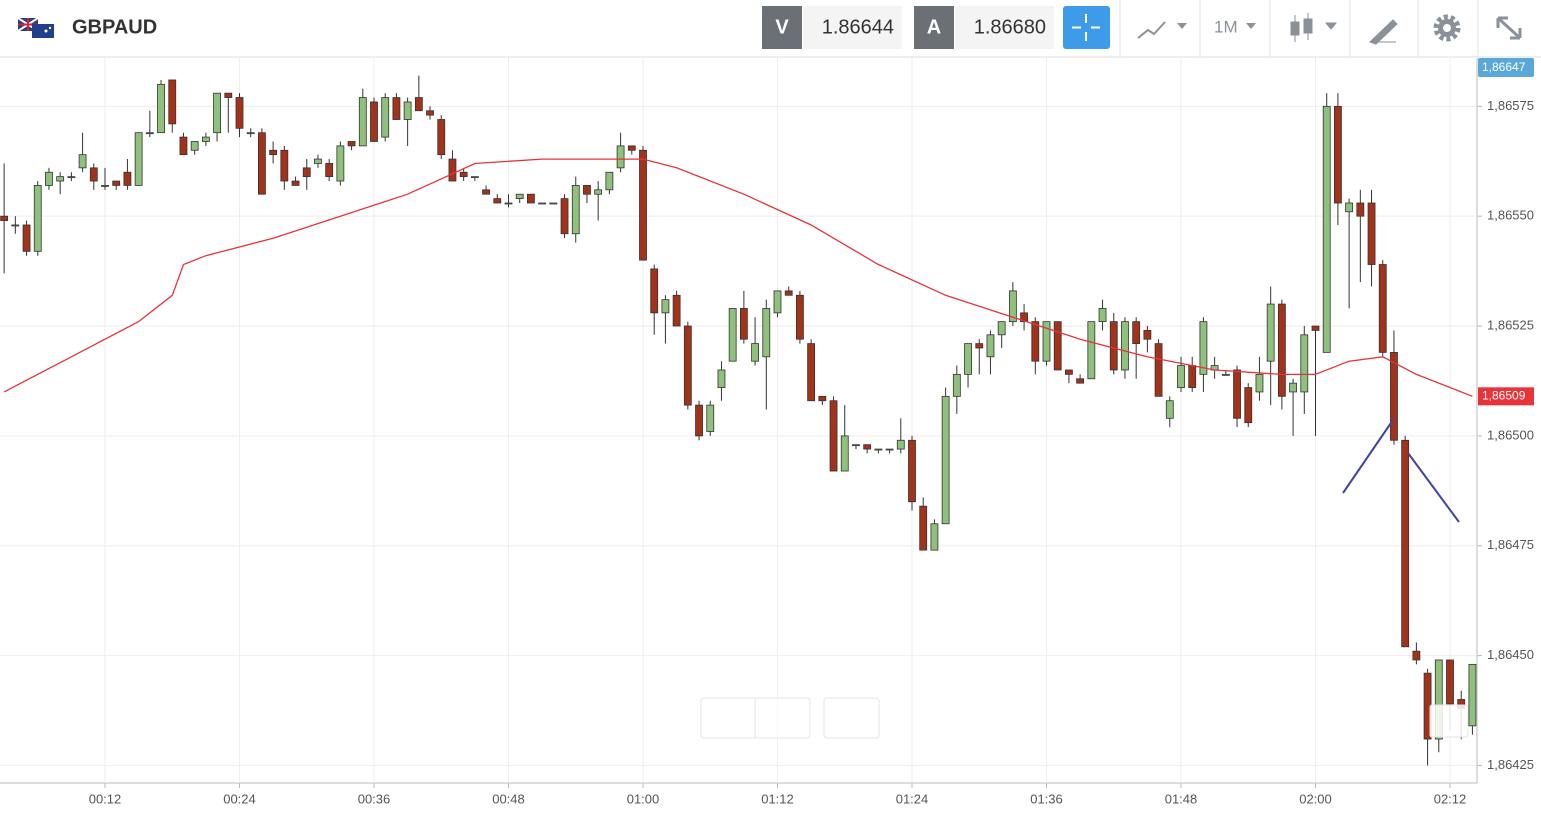 This screenshot has height=820, width=1541. I want to click on chart-type-button, so click(1314, 27).